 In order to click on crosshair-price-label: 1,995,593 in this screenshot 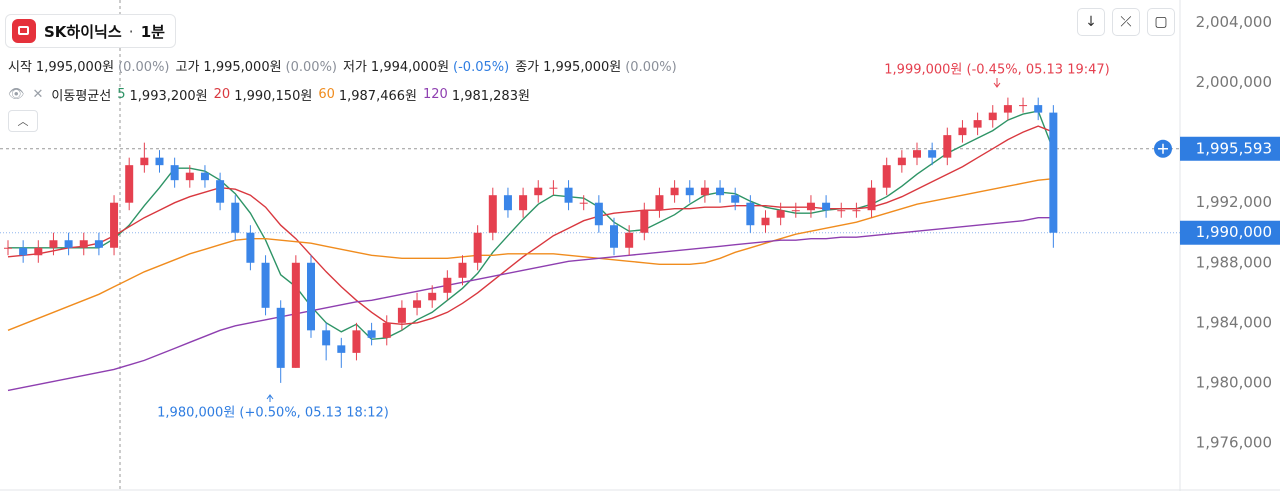, I will do `click(1234, 148)`.